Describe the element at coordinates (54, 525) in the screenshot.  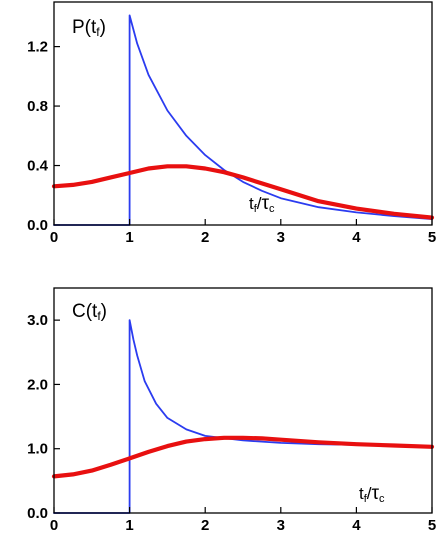
I see `panel-c-x-tick-label: 0` at that location.